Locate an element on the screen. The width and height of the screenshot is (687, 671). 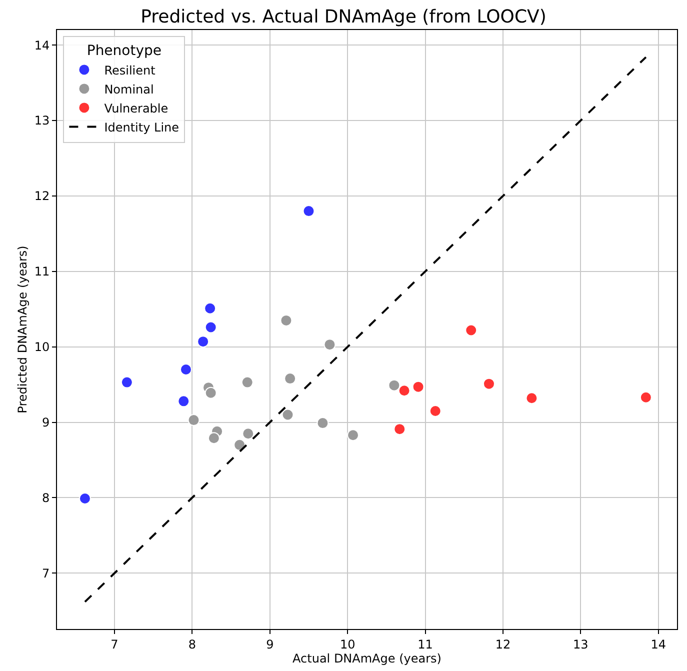
y-tick-label: 14 is located at coordinates (42, 45).